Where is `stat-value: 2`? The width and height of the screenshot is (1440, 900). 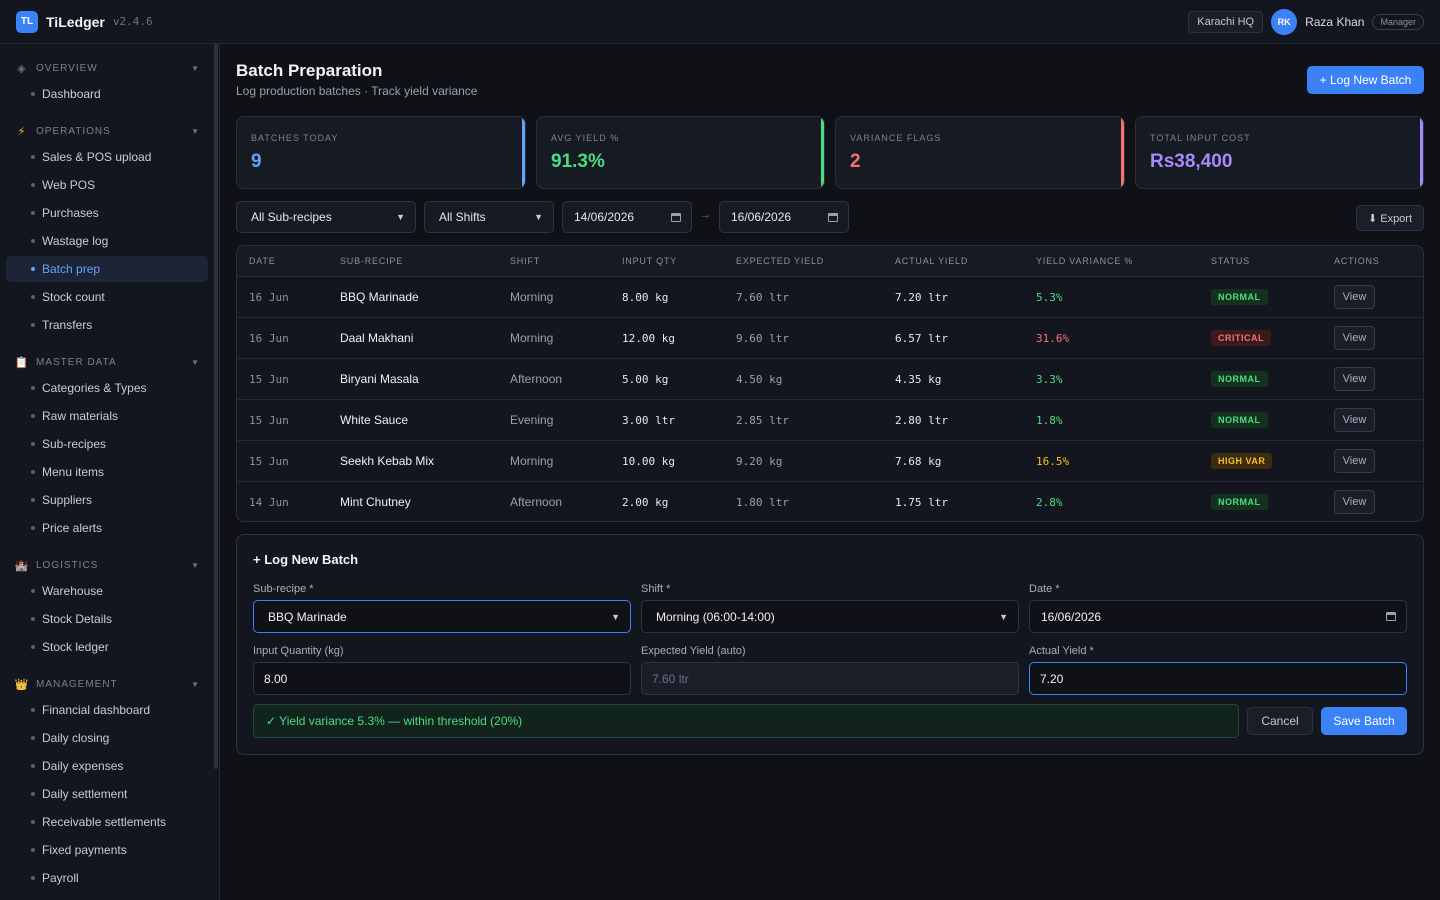 stat-value: 2 is located at coordinates (855, 161).